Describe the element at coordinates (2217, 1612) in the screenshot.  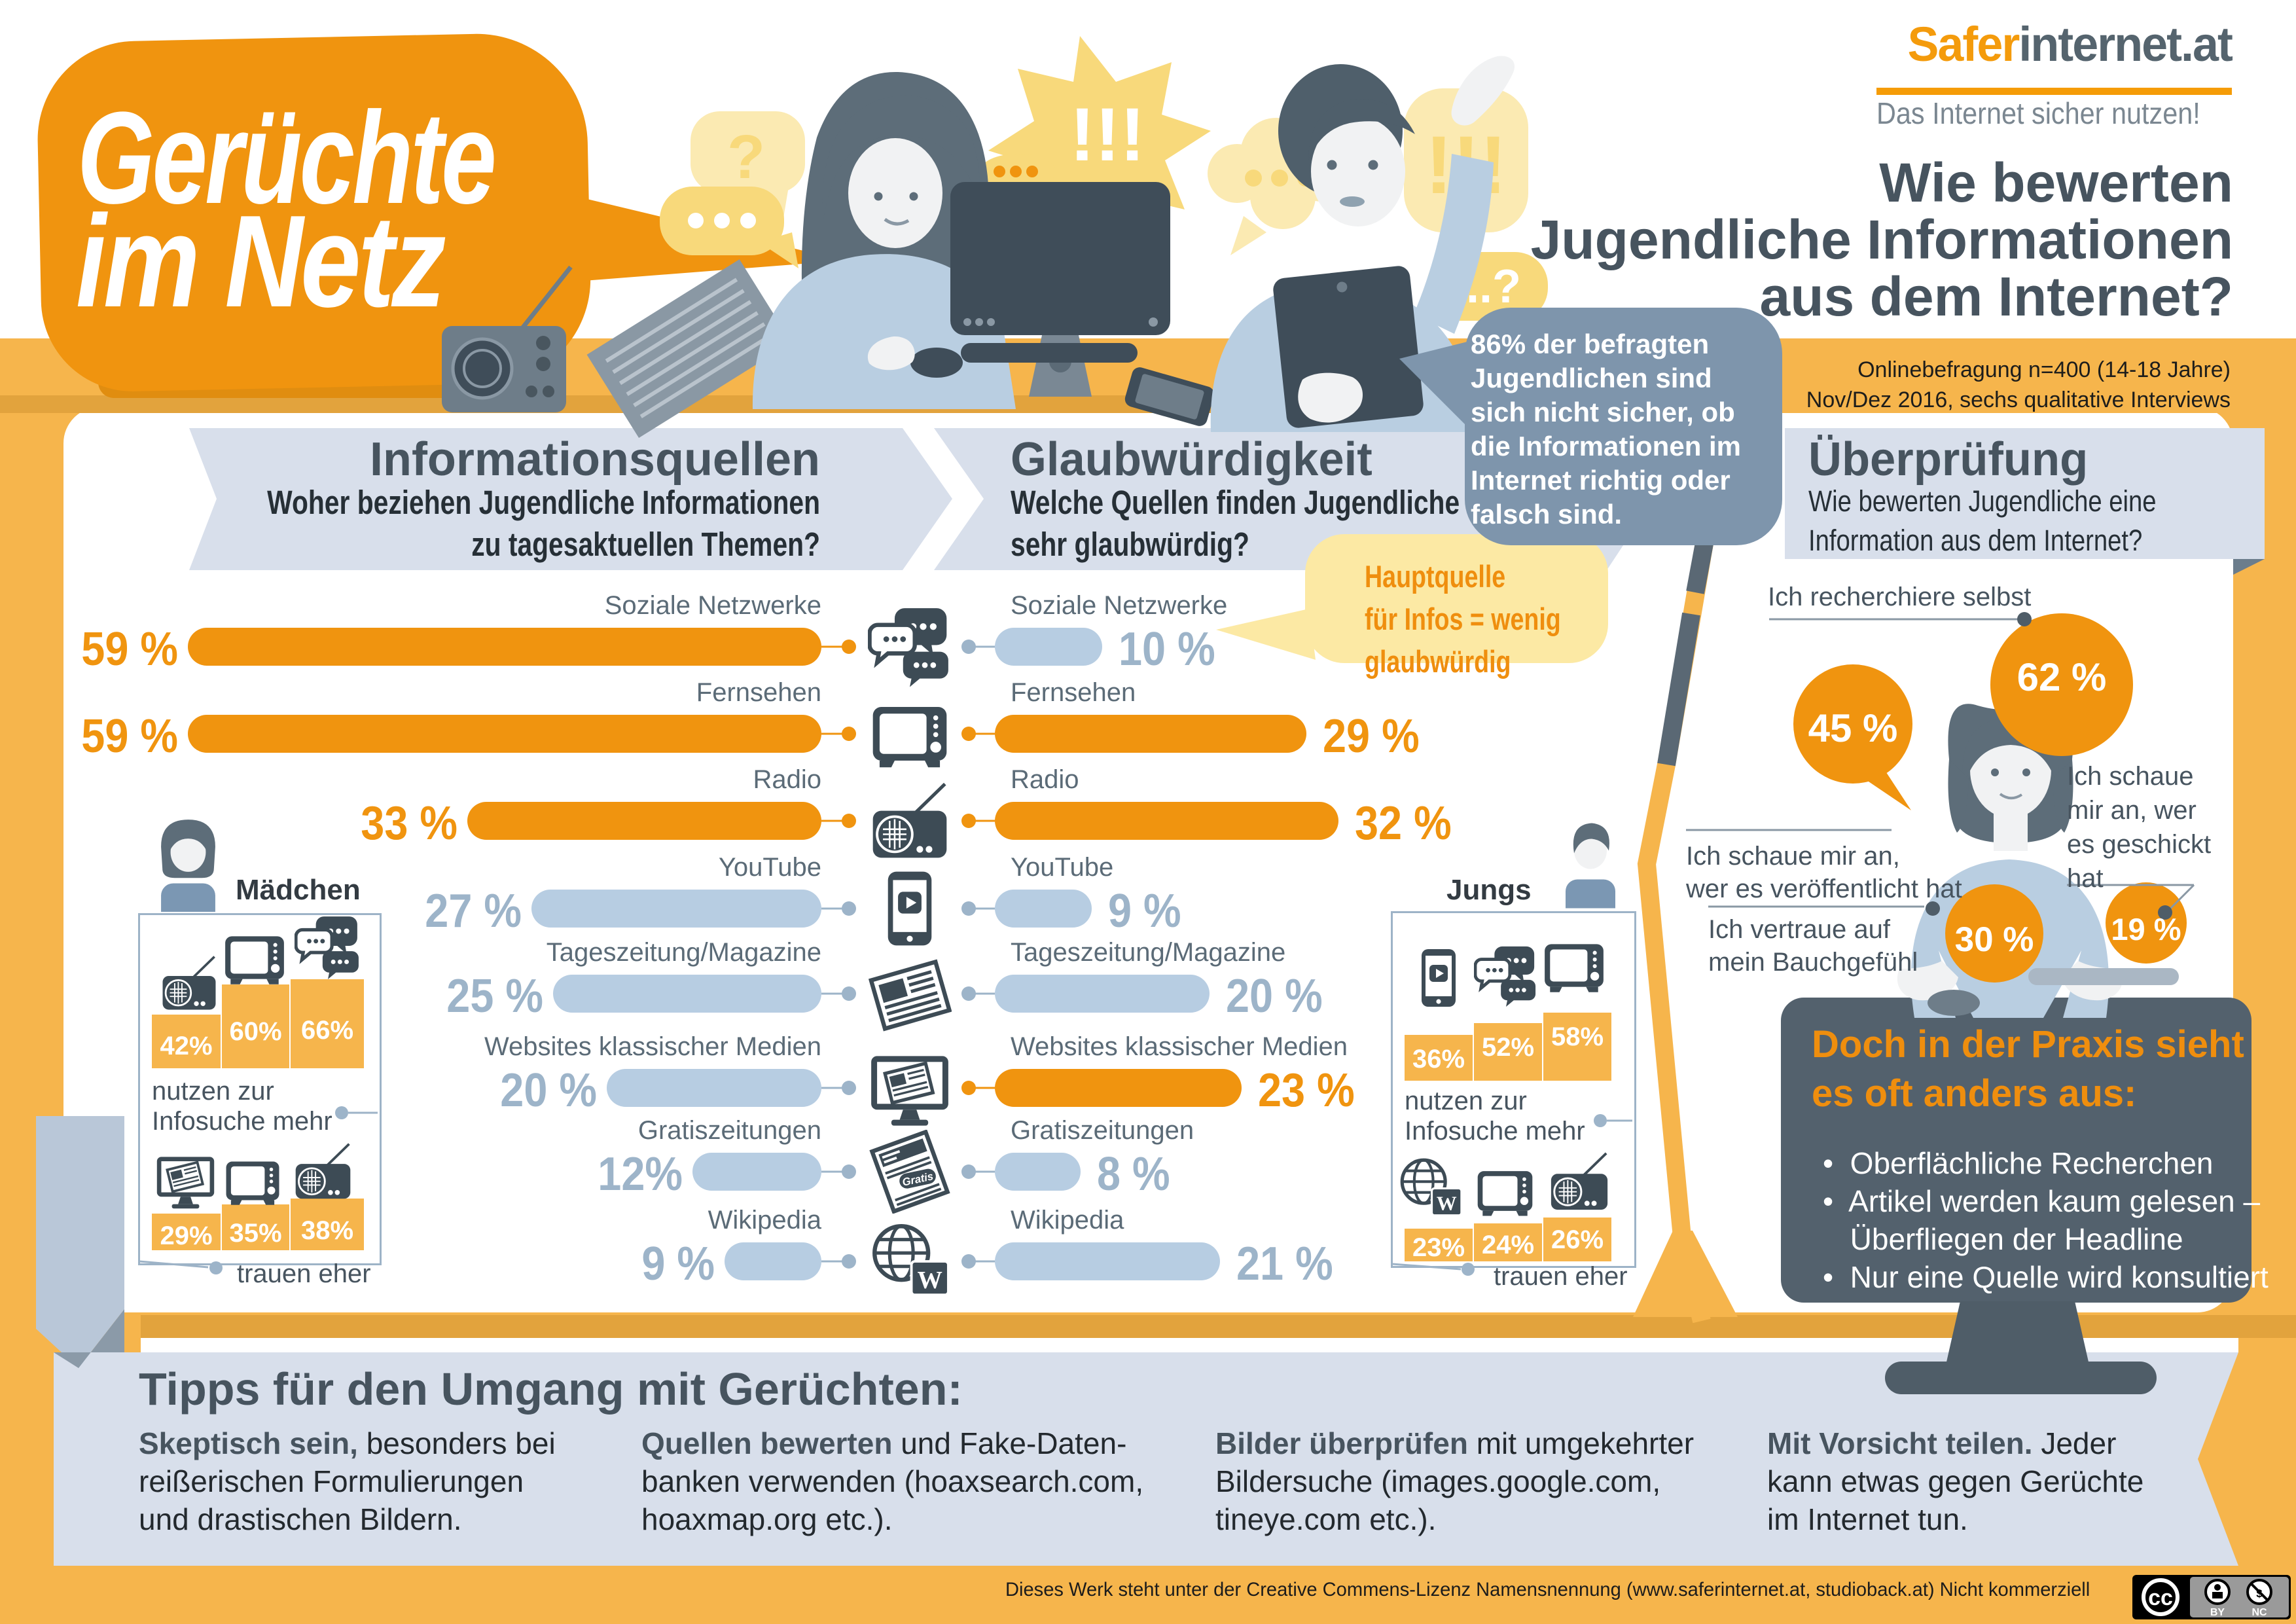
I see `svg-text: BY` at that location.